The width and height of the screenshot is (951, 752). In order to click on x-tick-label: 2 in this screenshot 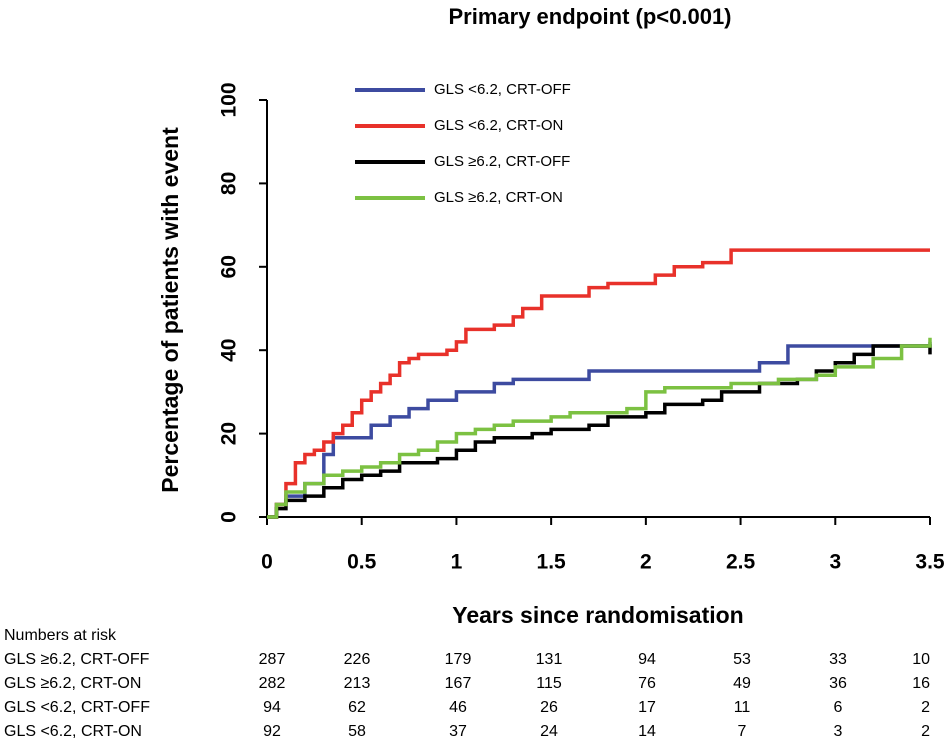, I will do `click(646, 562)`.